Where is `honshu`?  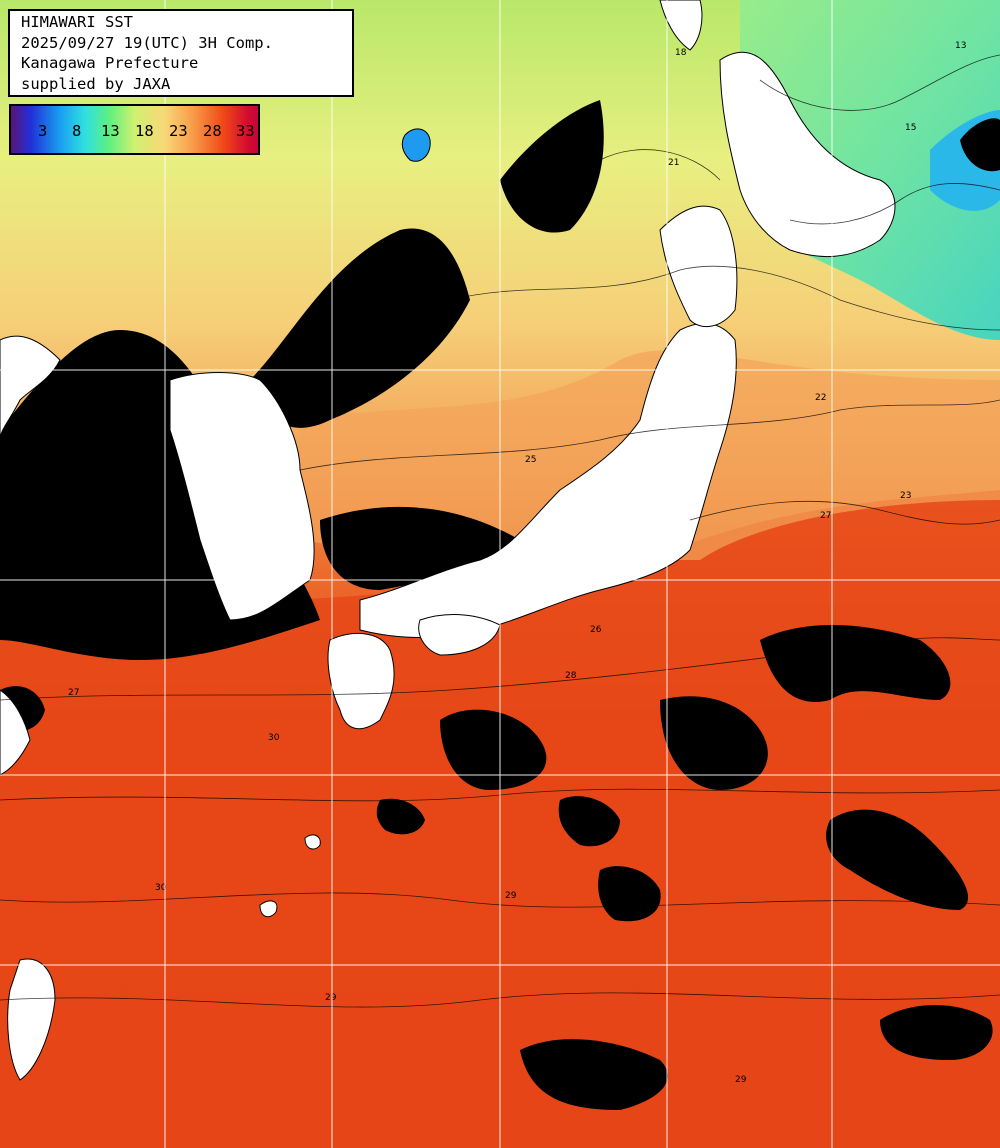
honshu is located at coordinates (548, 480).